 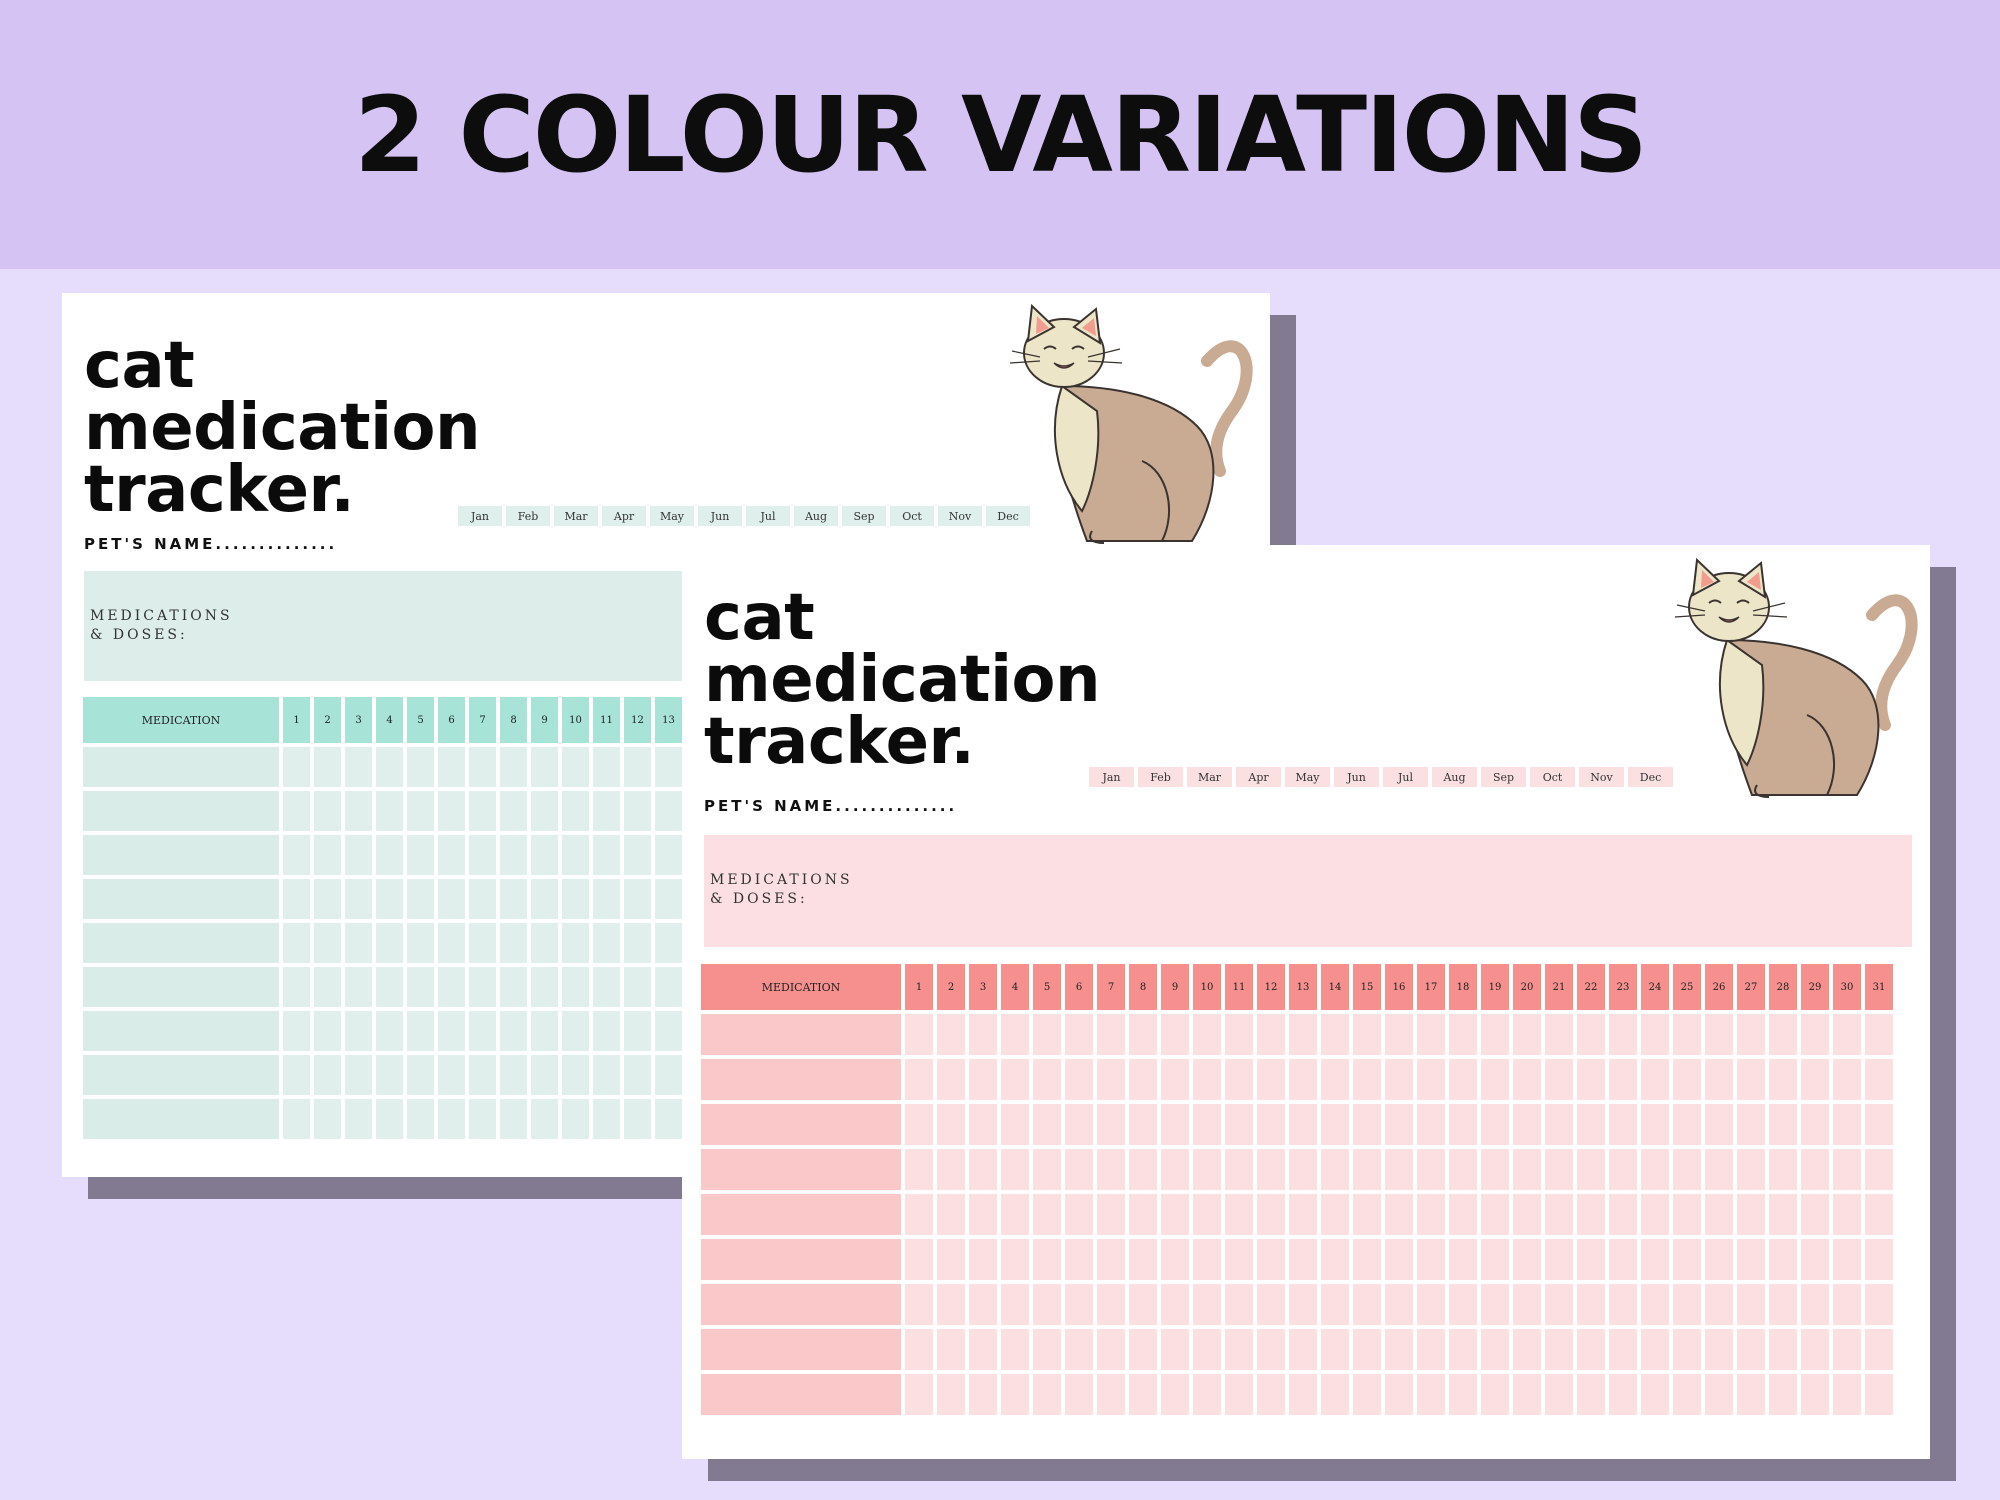 I want to click on month-pill-aug: Aug, so click(x=1454, y=777).